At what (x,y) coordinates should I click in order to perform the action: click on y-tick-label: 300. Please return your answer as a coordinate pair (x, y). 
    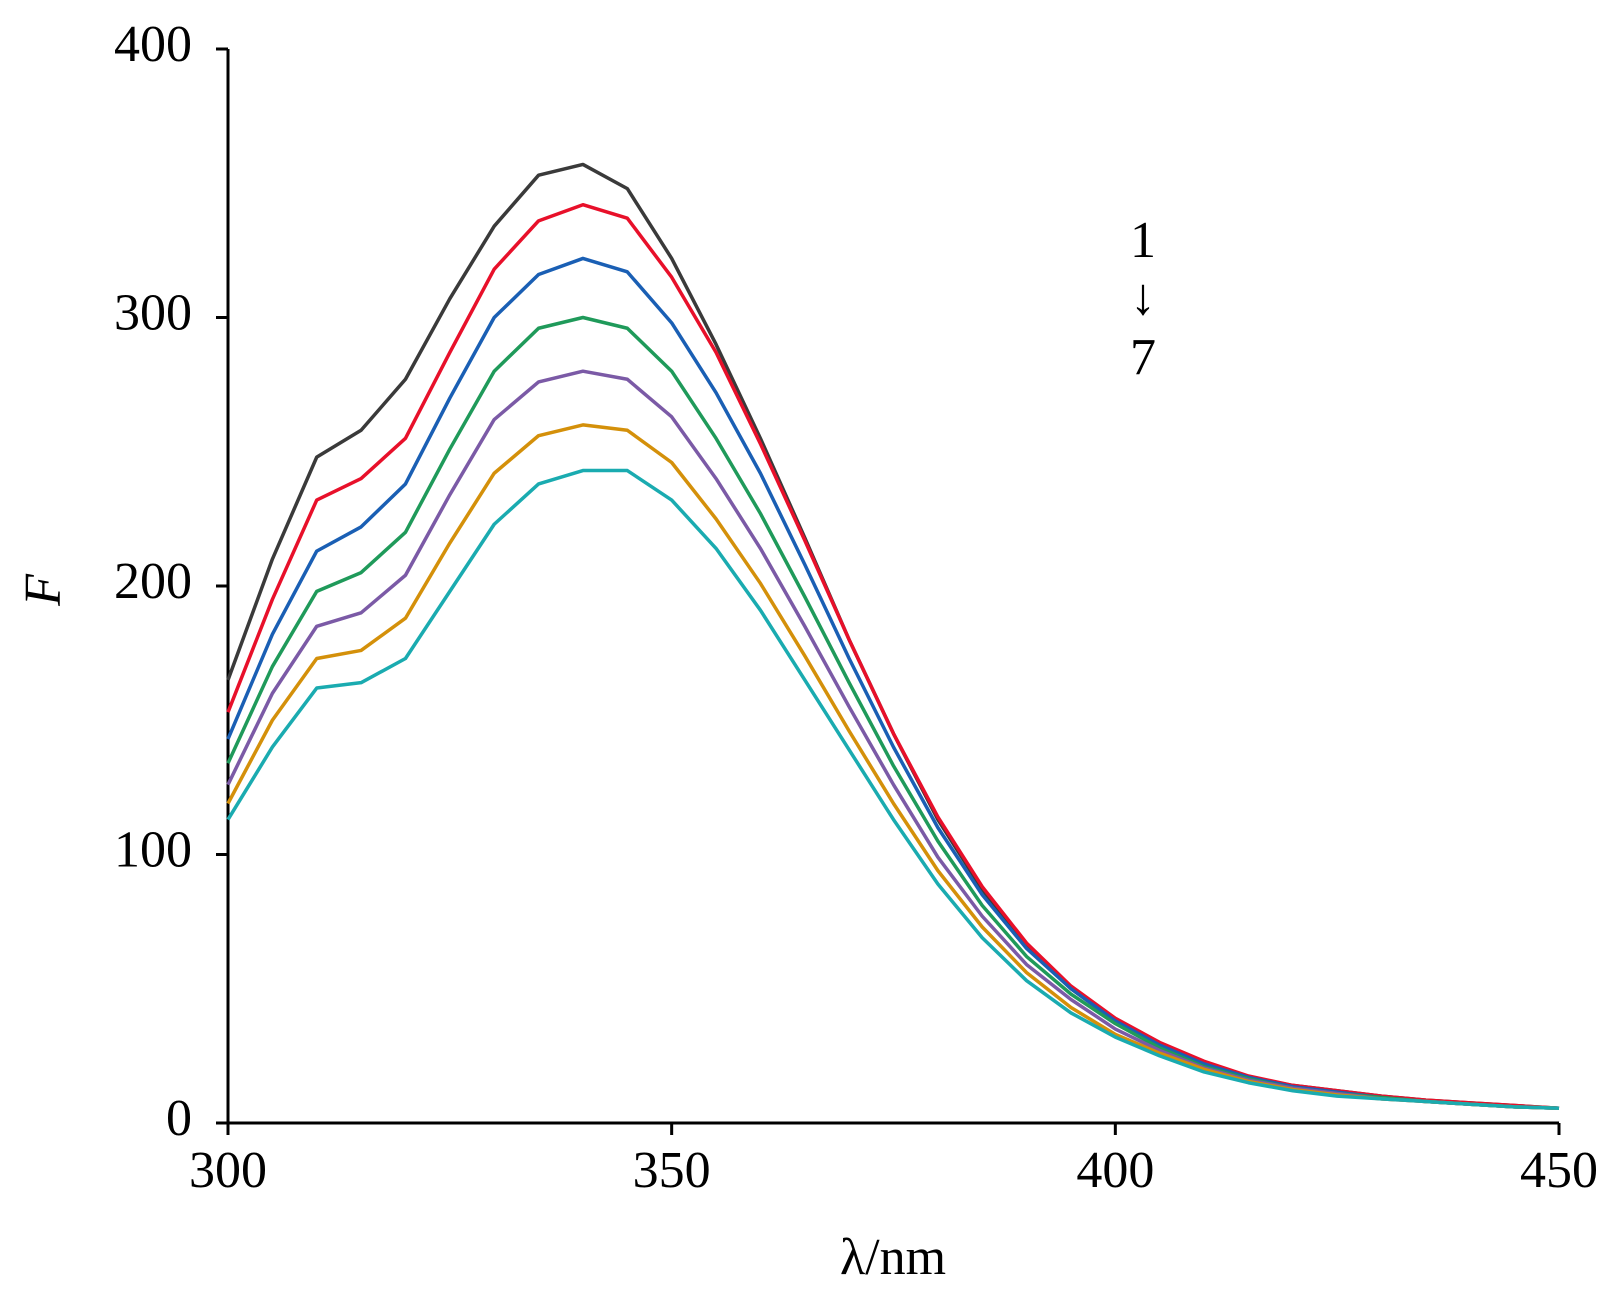
    Looking at the image, I should click on (153, 312).